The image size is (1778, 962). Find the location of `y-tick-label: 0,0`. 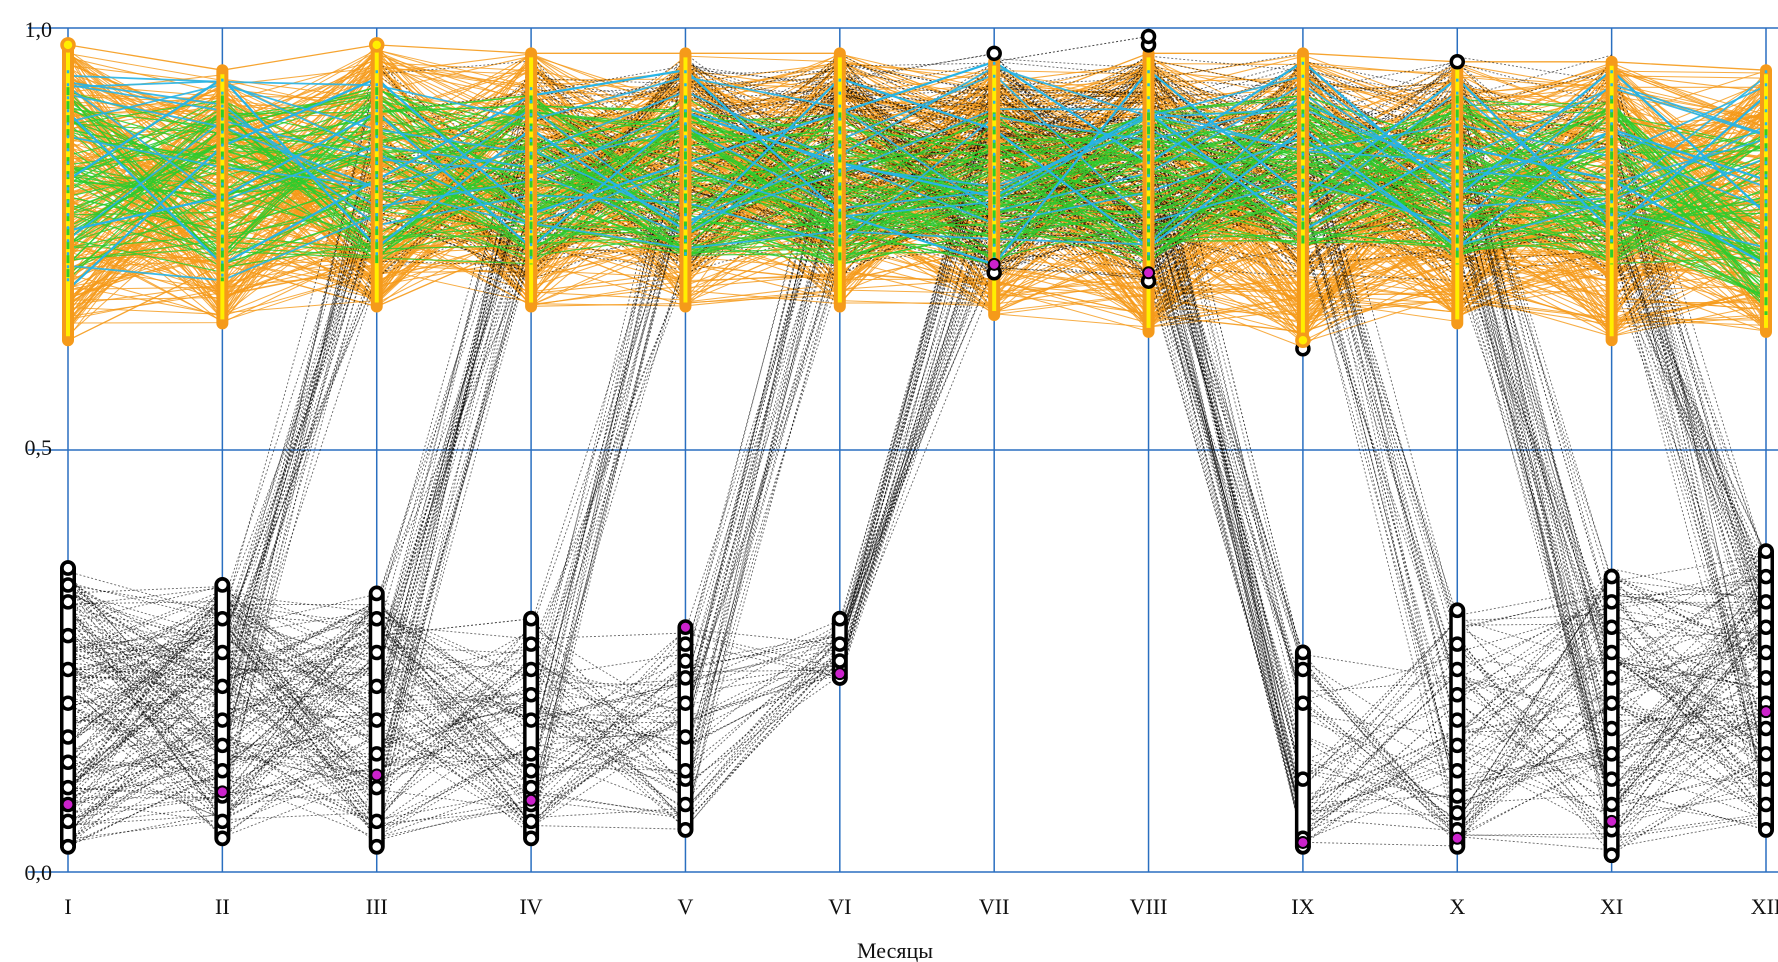

y-tick-label: 0,0 is located at coordinates (39, 872).